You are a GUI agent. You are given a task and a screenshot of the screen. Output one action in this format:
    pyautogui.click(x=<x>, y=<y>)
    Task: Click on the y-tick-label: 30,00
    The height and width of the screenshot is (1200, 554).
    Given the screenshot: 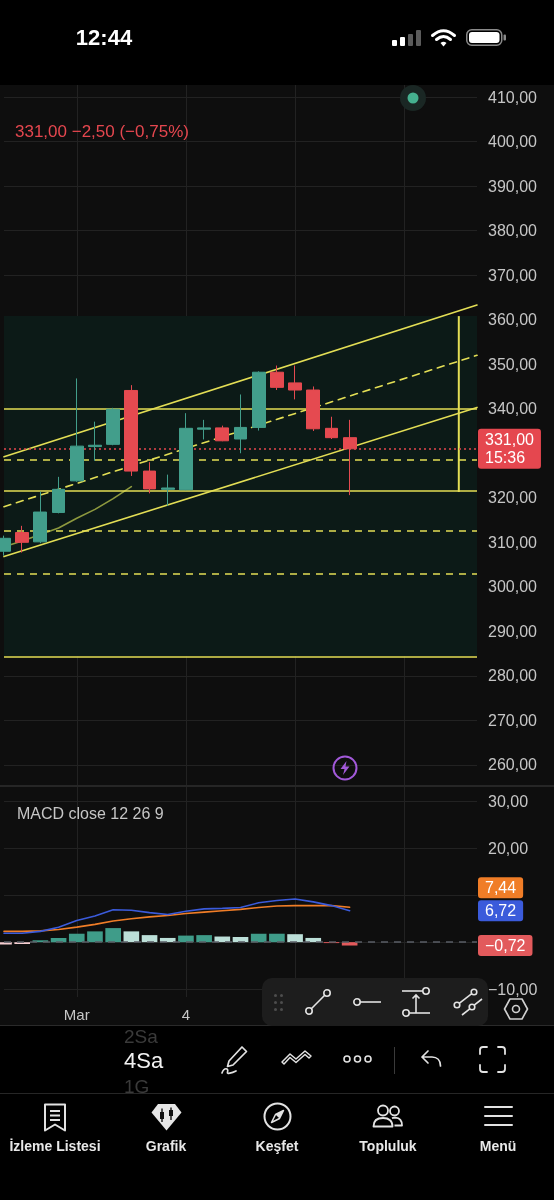 What is the action you would take?
    pyautogui.click(x=508, y=802)
    